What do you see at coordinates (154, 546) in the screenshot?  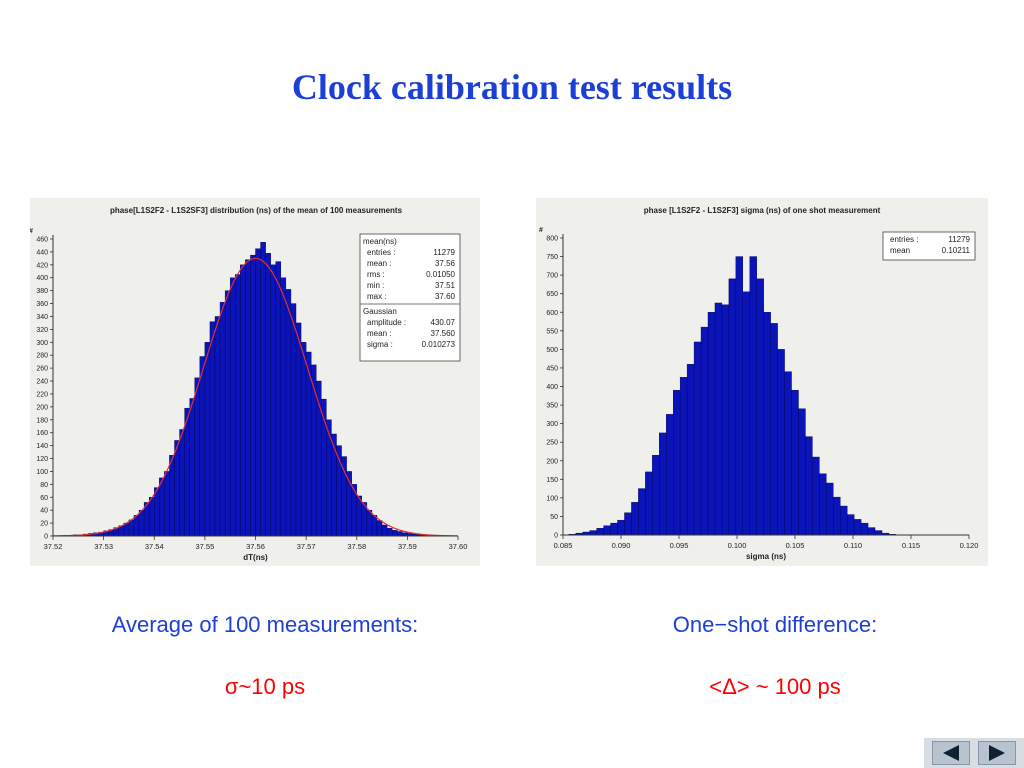 I see `x-tick-label: 37.54` at bounding box center [154, 546].